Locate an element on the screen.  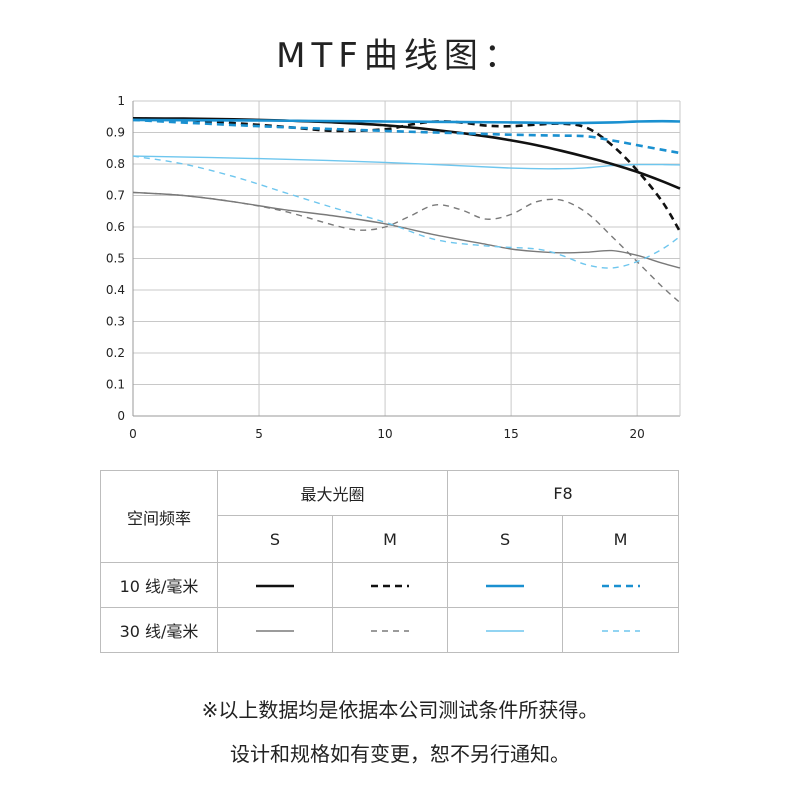
legend-group-f8: F8 is located at coordinates (563, 493).